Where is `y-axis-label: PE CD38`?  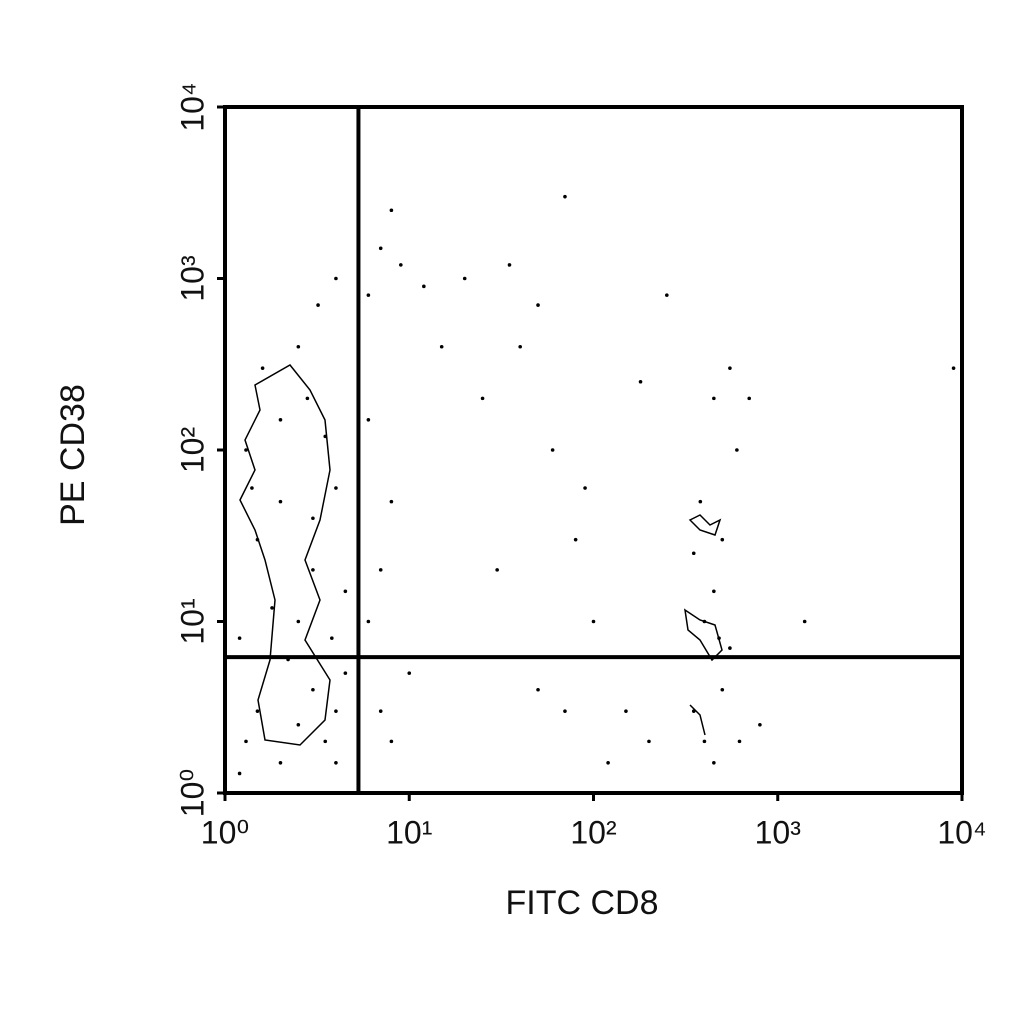
y-axis-label: PE CD38 is located at coordinates (73, 455).